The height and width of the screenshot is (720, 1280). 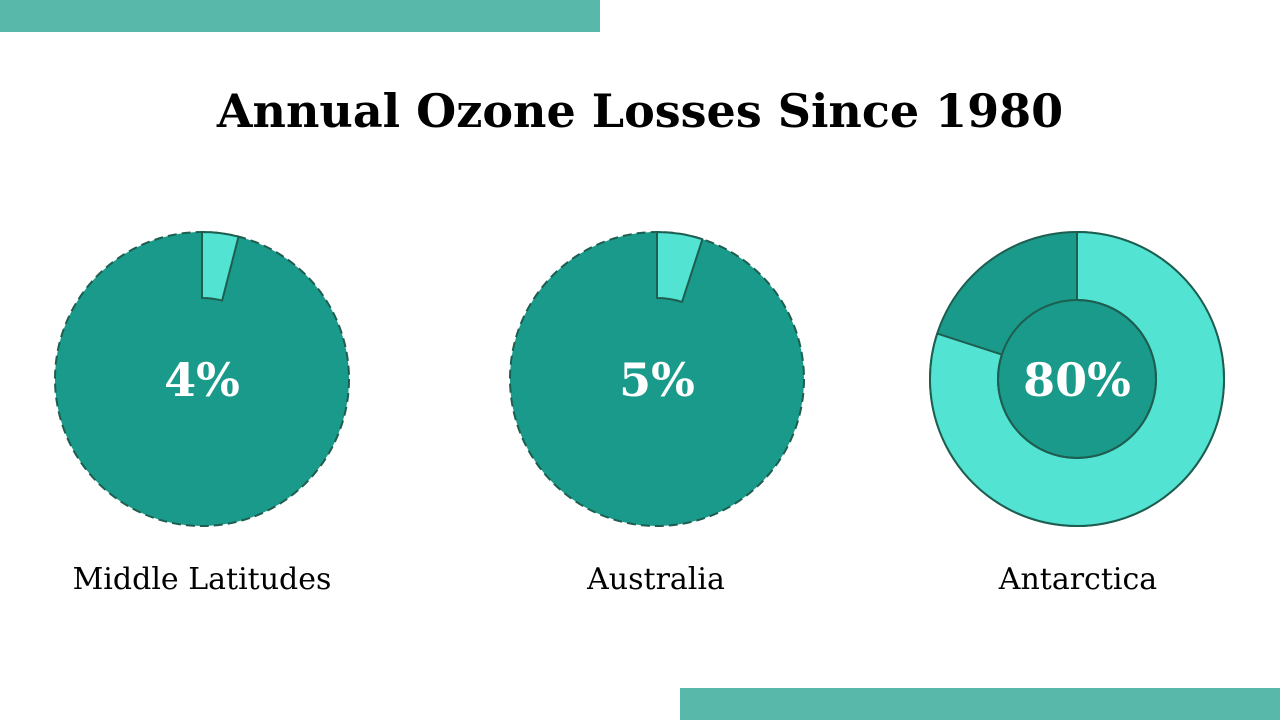 What do you see at coordinates (656, 579) in the screenshot?
I see `chart-label-australia: Australia` at bounding box center [656, 579].